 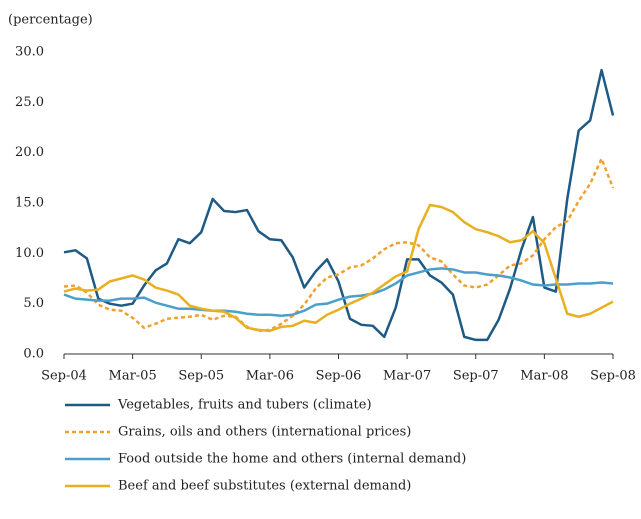 What do you see at coordinates (29, 203) in the screenshot?
I see `y-tick-label: 15.0` at bounding box center [29, 203].